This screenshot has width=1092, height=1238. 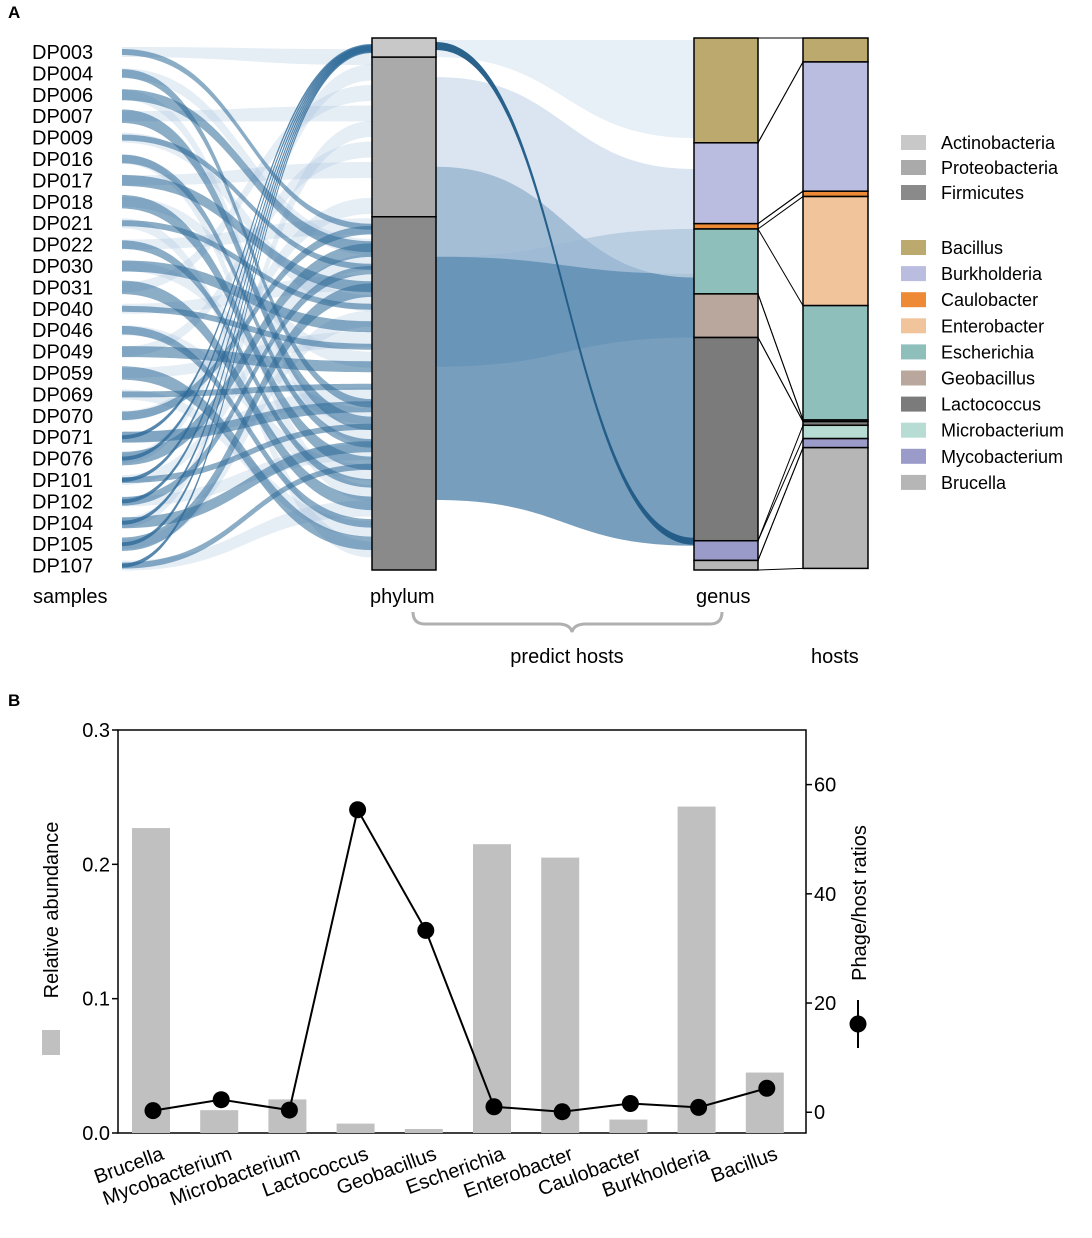 What do you see at coordinates (913, 192) in the screenshot?
I see `legend-swatch-firmicutes` at bounding box center [913, 192].